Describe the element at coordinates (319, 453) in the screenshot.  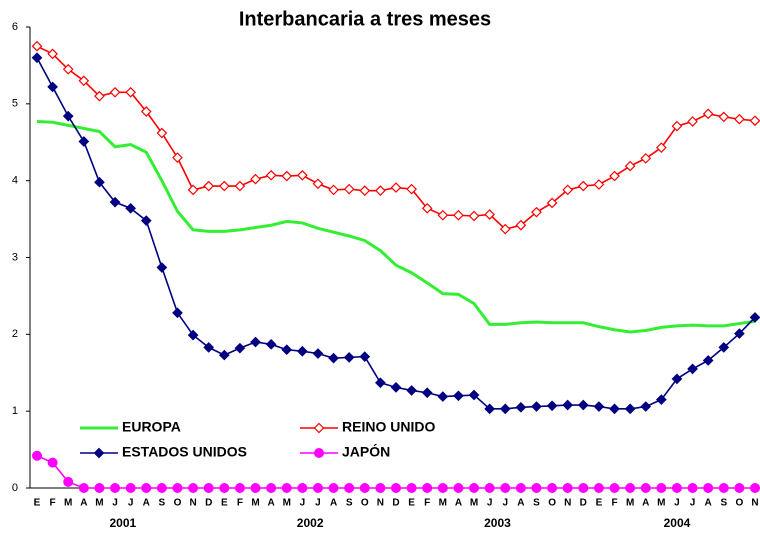
I see `legend-marker` at that location.